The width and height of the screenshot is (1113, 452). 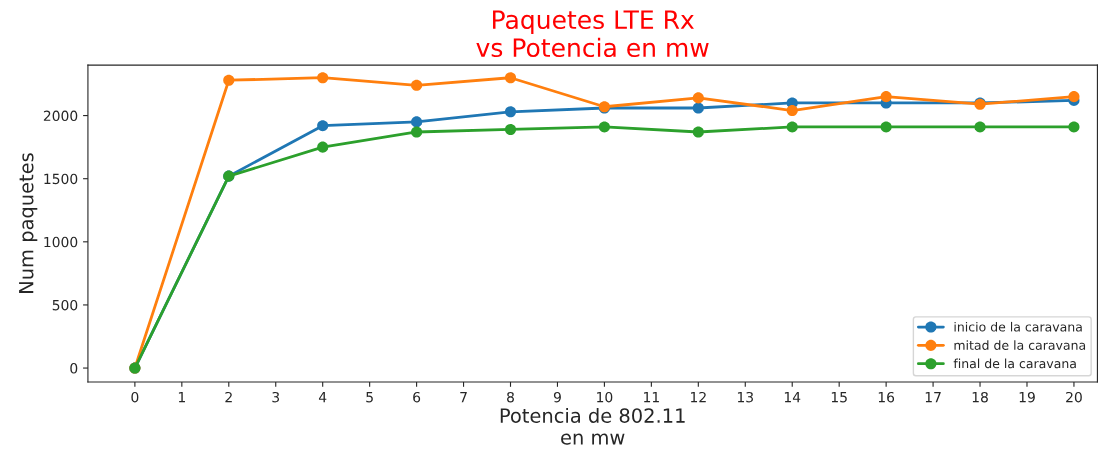 What do you see at coordinates (28, 223) in the screenshot?
I see `y-axis-title: Num paquetes` at bounding box center [28, 223].